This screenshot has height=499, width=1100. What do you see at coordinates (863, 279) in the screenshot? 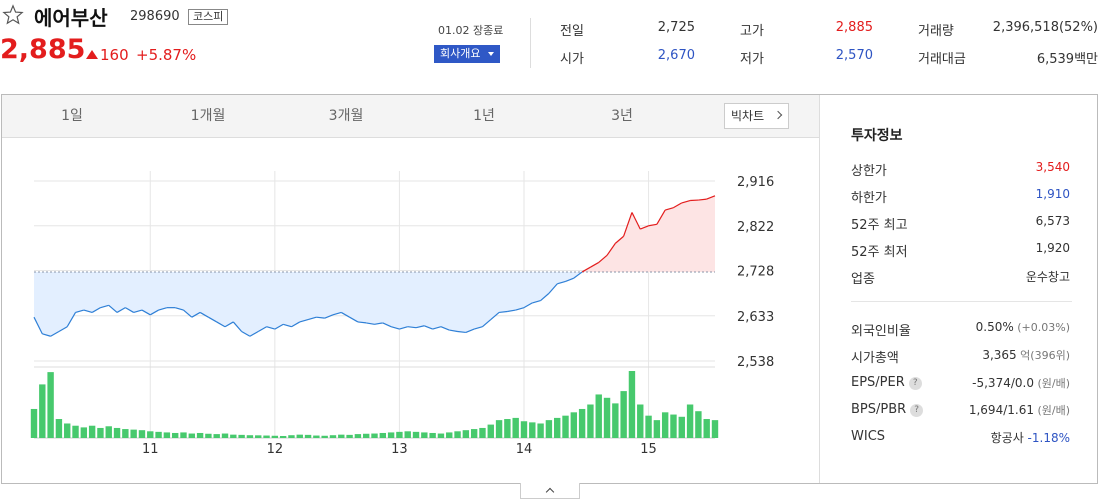
I see `info-label: 업종` at bounding box center [863, 279].